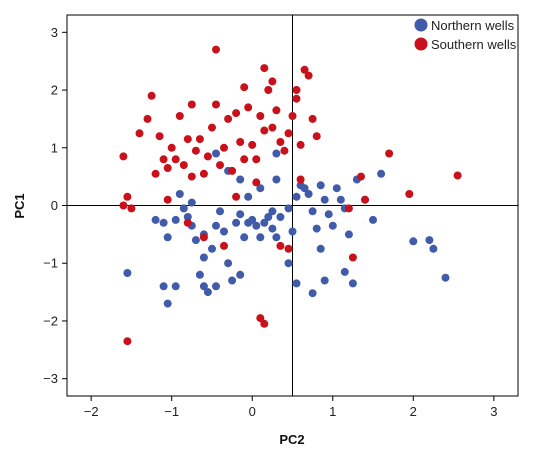 This screenshot has width=550, height=453. Describe the element at coordinates (421, 44) in the screenshot. I see `legend-swatch-southern` at that location.